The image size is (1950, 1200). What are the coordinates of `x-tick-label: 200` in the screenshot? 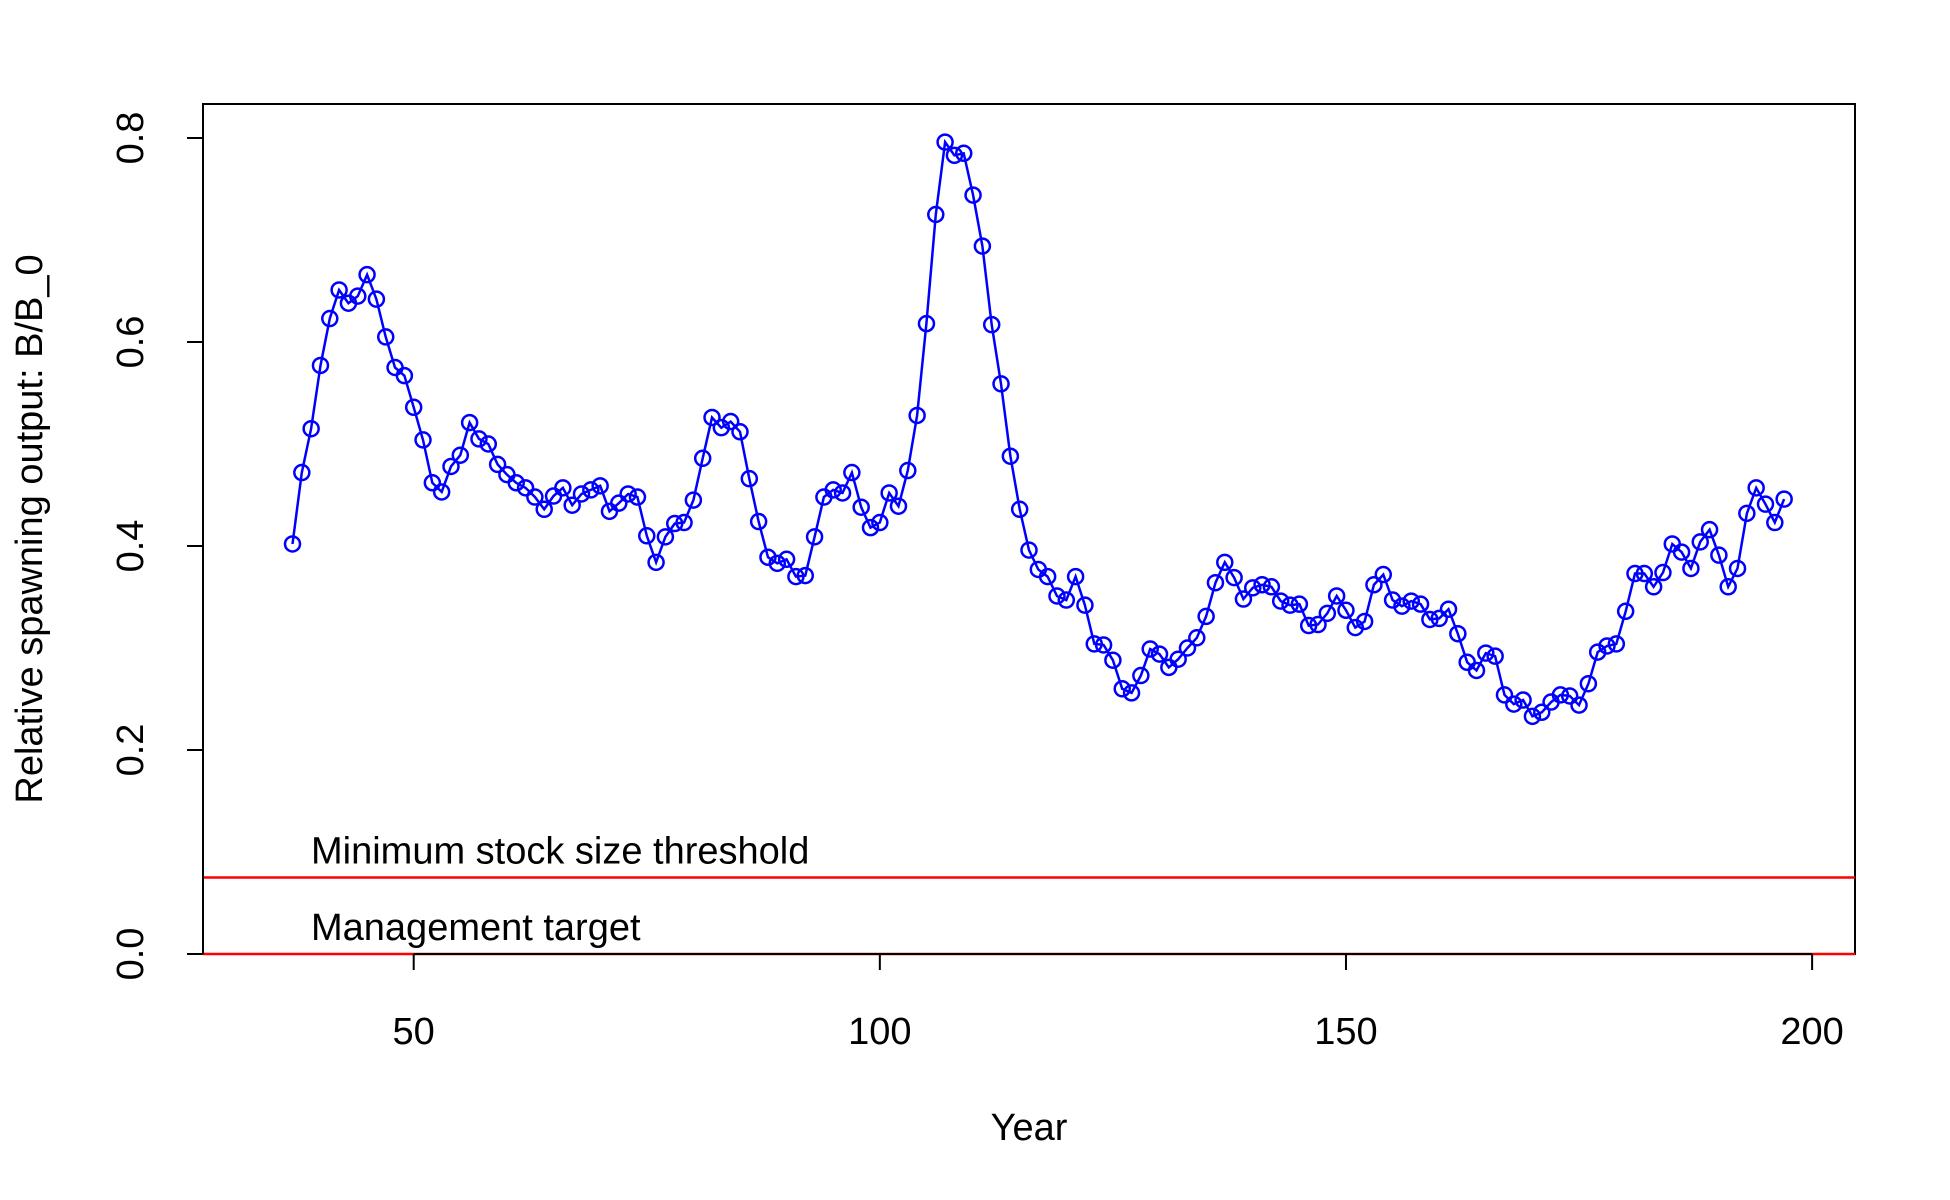 It's located at (1811, 1032).